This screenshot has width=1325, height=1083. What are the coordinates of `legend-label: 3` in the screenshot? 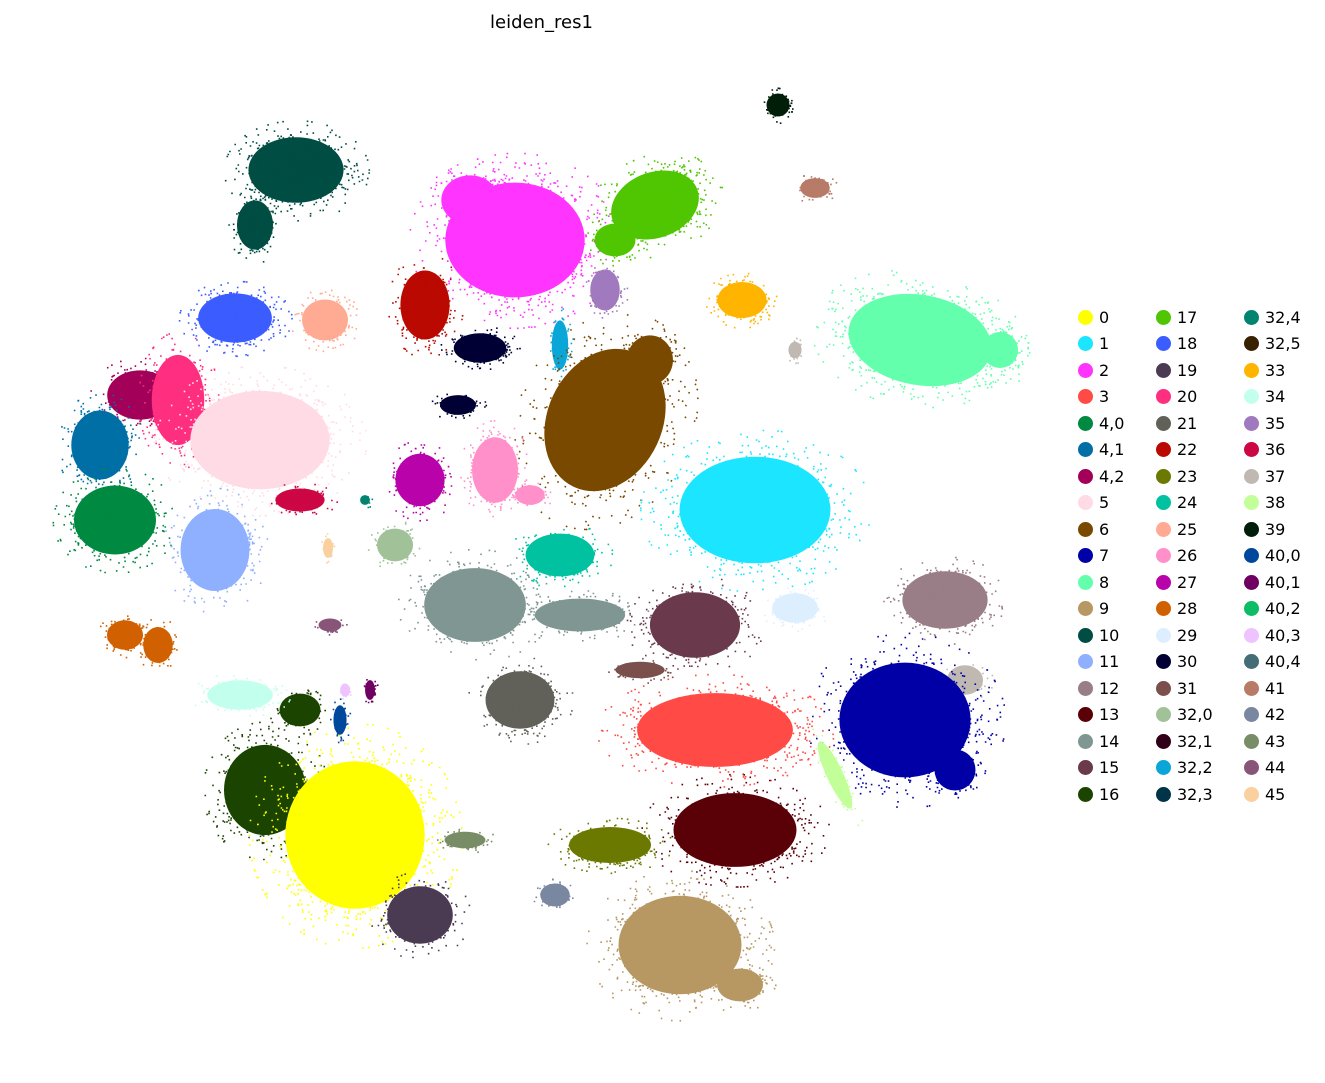 It's located at (1104, 396).